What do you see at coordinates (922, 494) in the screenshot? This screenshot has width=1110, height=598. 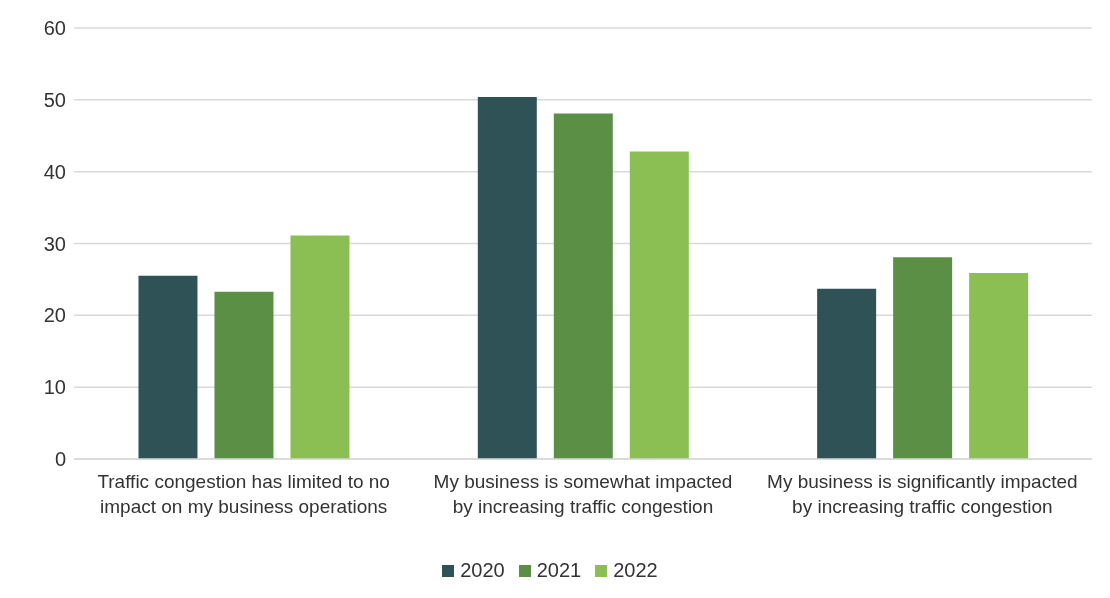 I see `x-tick-label: My business is significantly impacted by increasing traffic congestion` at bounding box center [922, 494].